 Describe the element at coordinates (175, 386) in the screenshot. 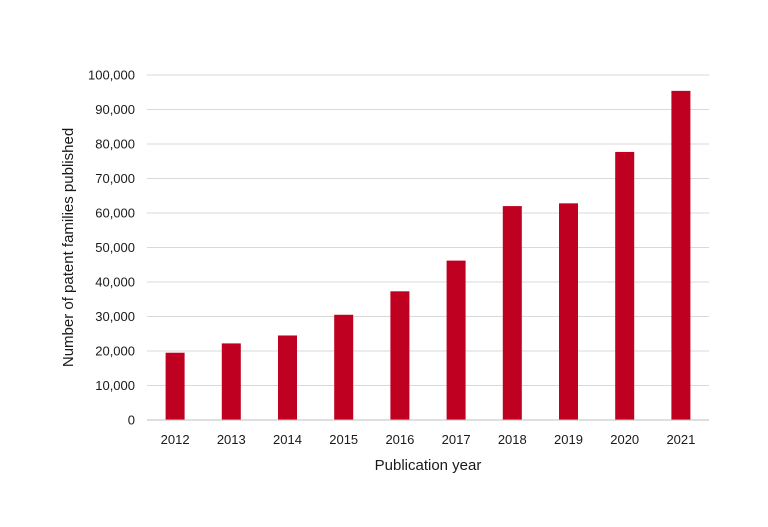

I see `bar-2012` at that location.